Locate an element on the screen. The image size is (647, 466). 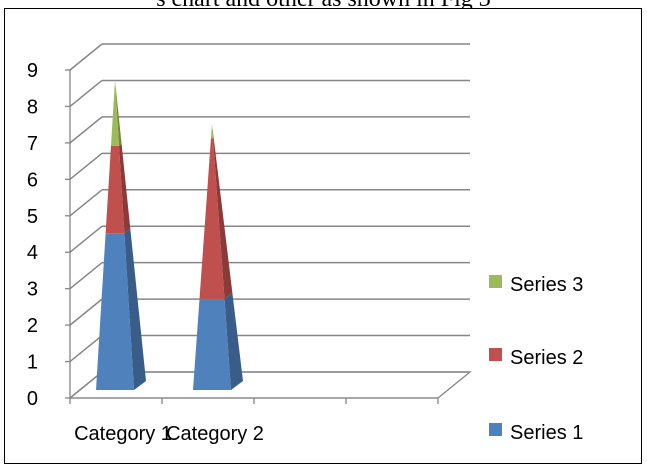
y-tick-label: 0 is located at coordinates (32, 399).